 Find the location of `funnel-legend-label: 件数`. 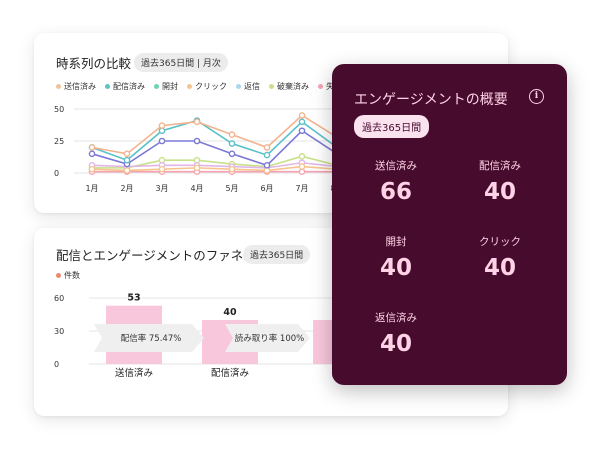

funnel-legend-label: 件数 is located at coordinates (72, 275).